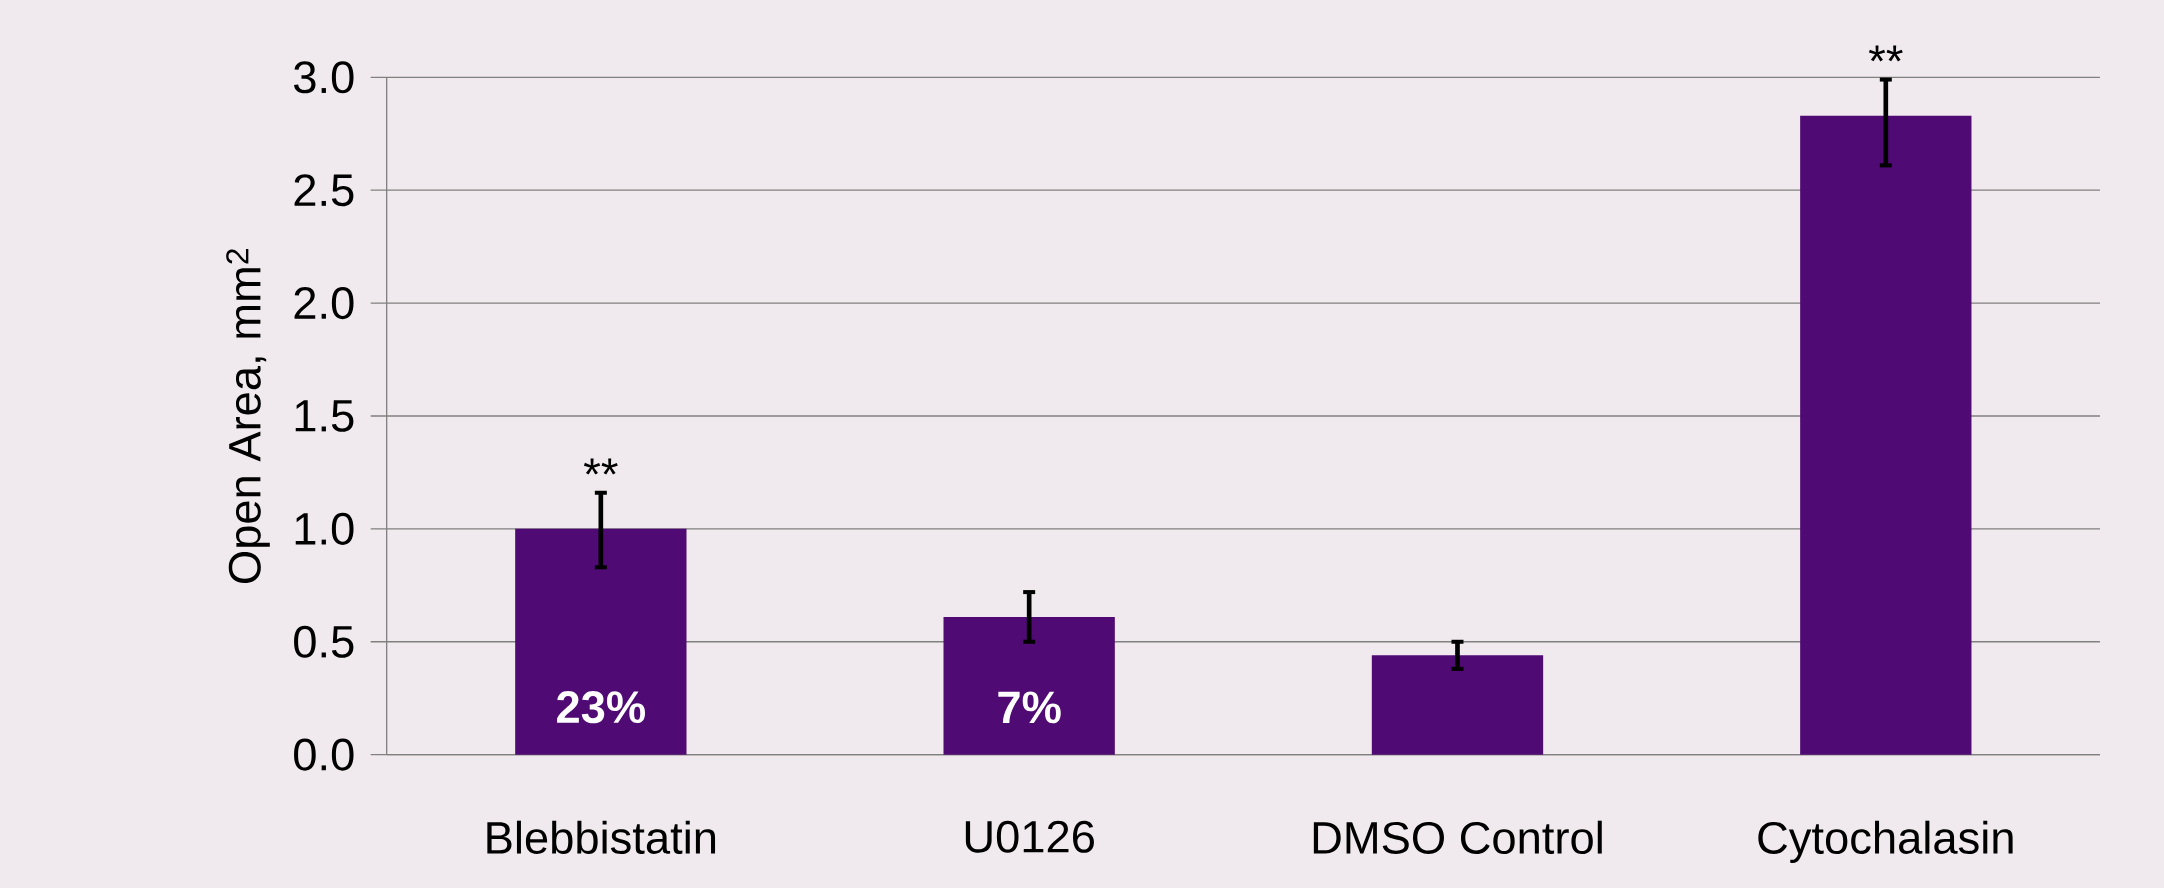  Describe the element at coordinates (324, 641) in the screenshot. I see `y-tick-label: 0.5` at that location.